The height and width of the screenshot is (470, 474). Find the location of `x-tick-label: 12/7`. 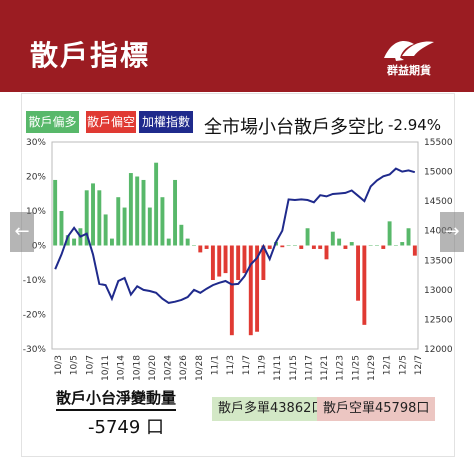

x-tick-label: 12/7 is located at coordinates (419, 365).